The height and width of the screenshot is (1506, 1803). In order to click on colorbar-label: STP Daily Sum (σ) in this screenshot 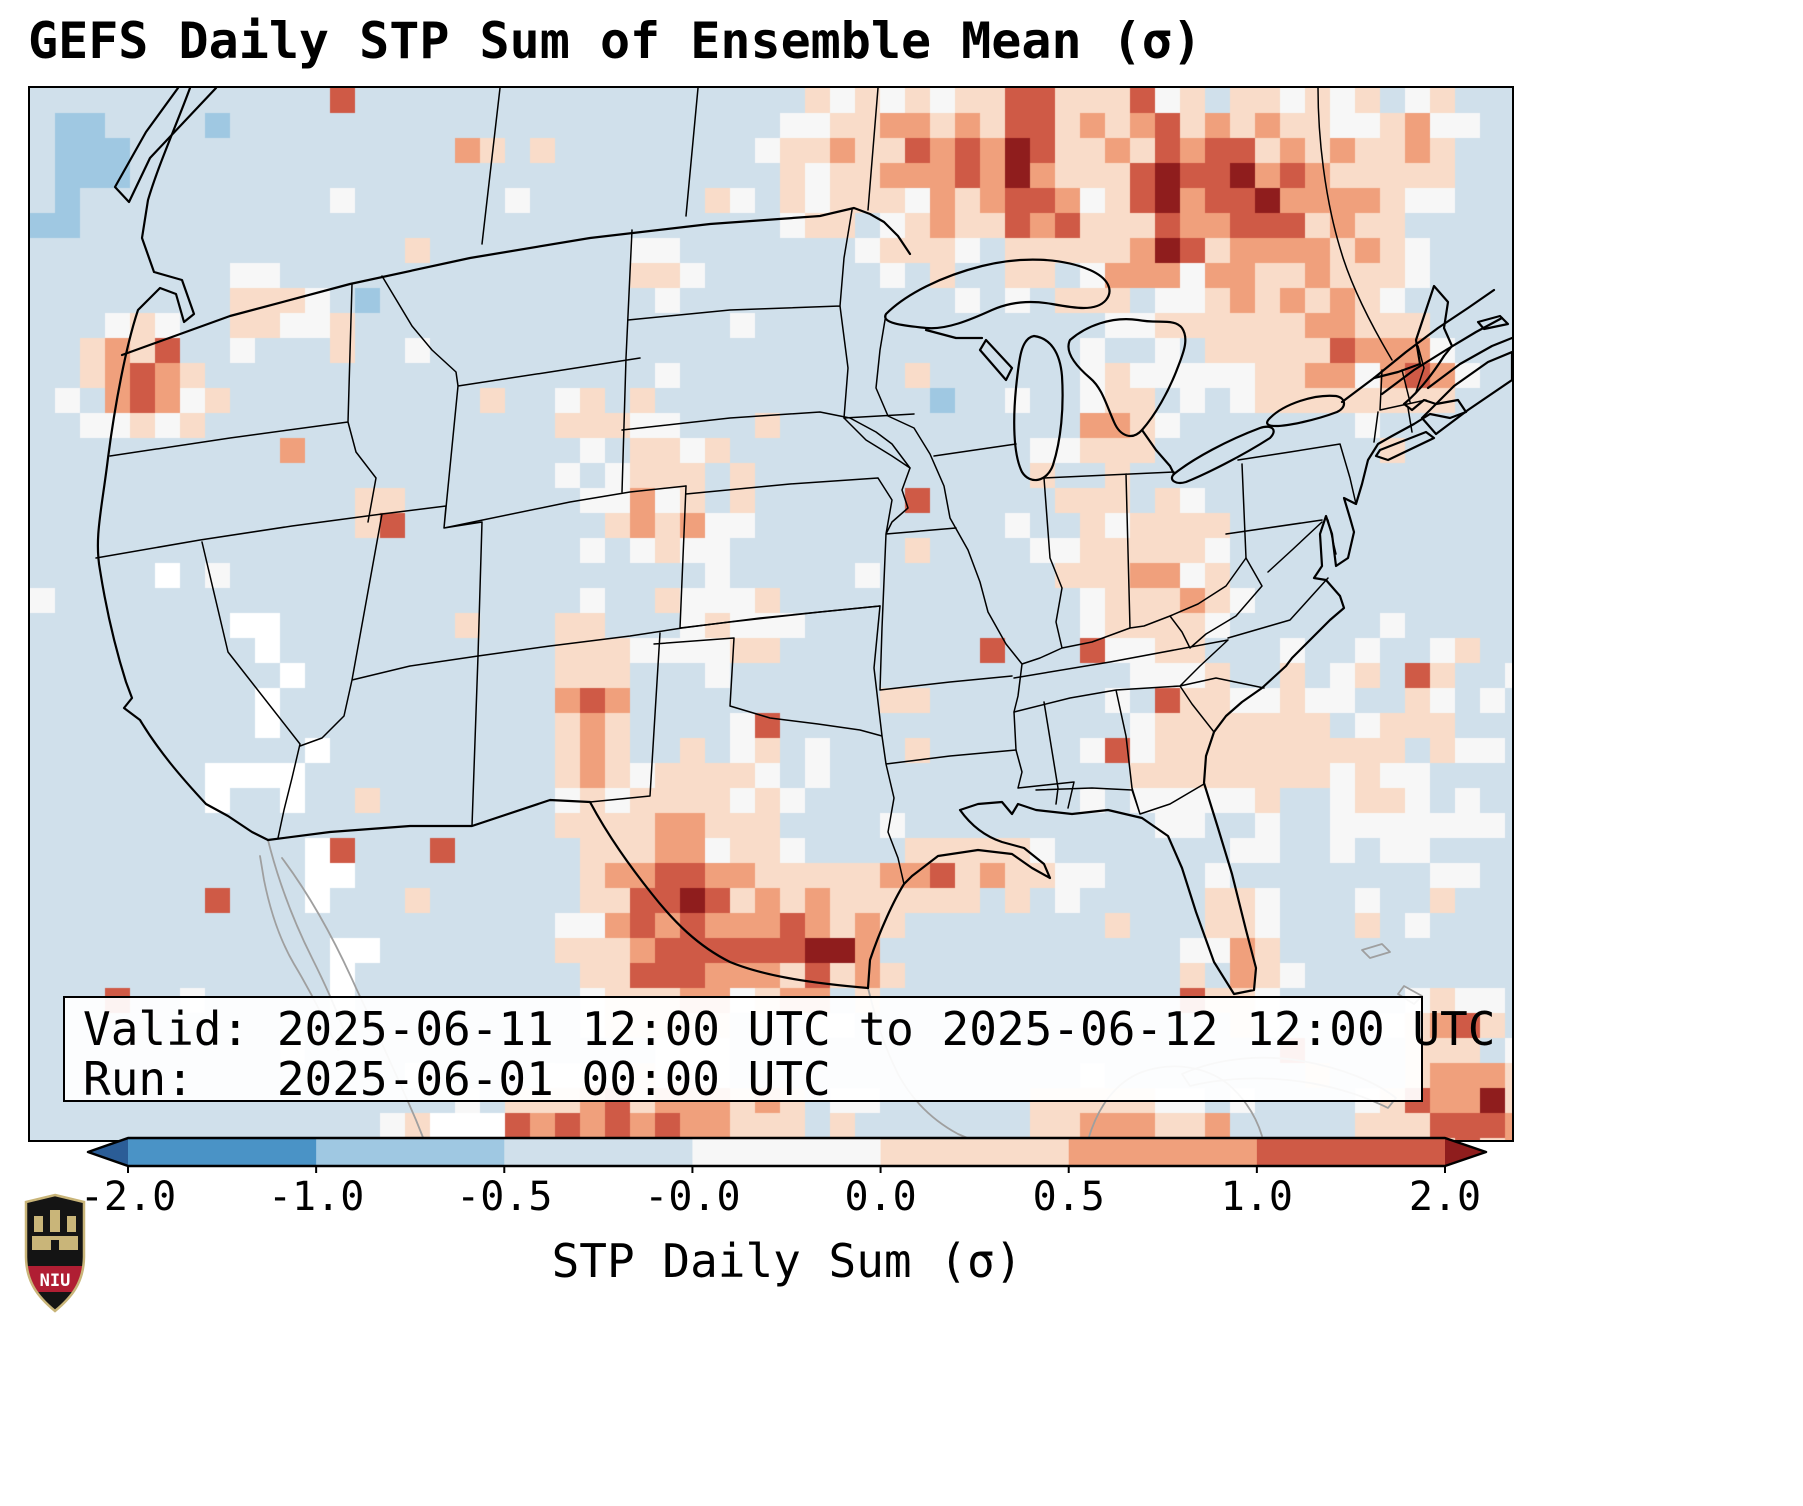, I will do `click(787, 1261)`.